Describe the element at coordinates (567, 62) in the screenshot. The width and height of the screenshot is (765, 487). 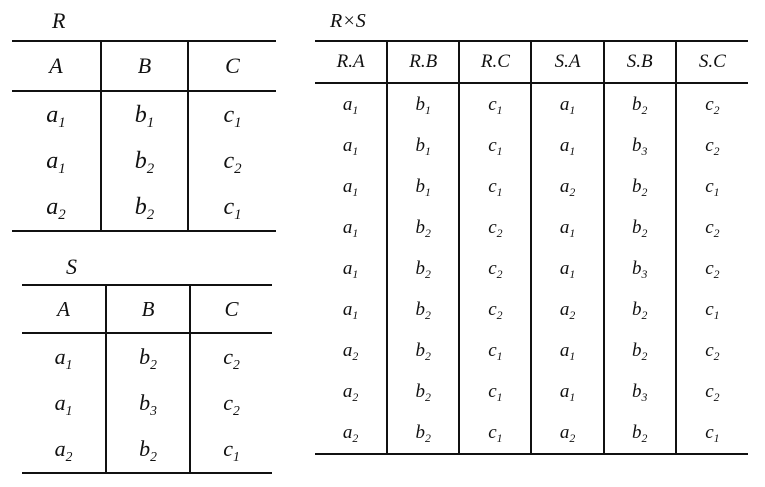
I see `column-header: S.A` at that location.